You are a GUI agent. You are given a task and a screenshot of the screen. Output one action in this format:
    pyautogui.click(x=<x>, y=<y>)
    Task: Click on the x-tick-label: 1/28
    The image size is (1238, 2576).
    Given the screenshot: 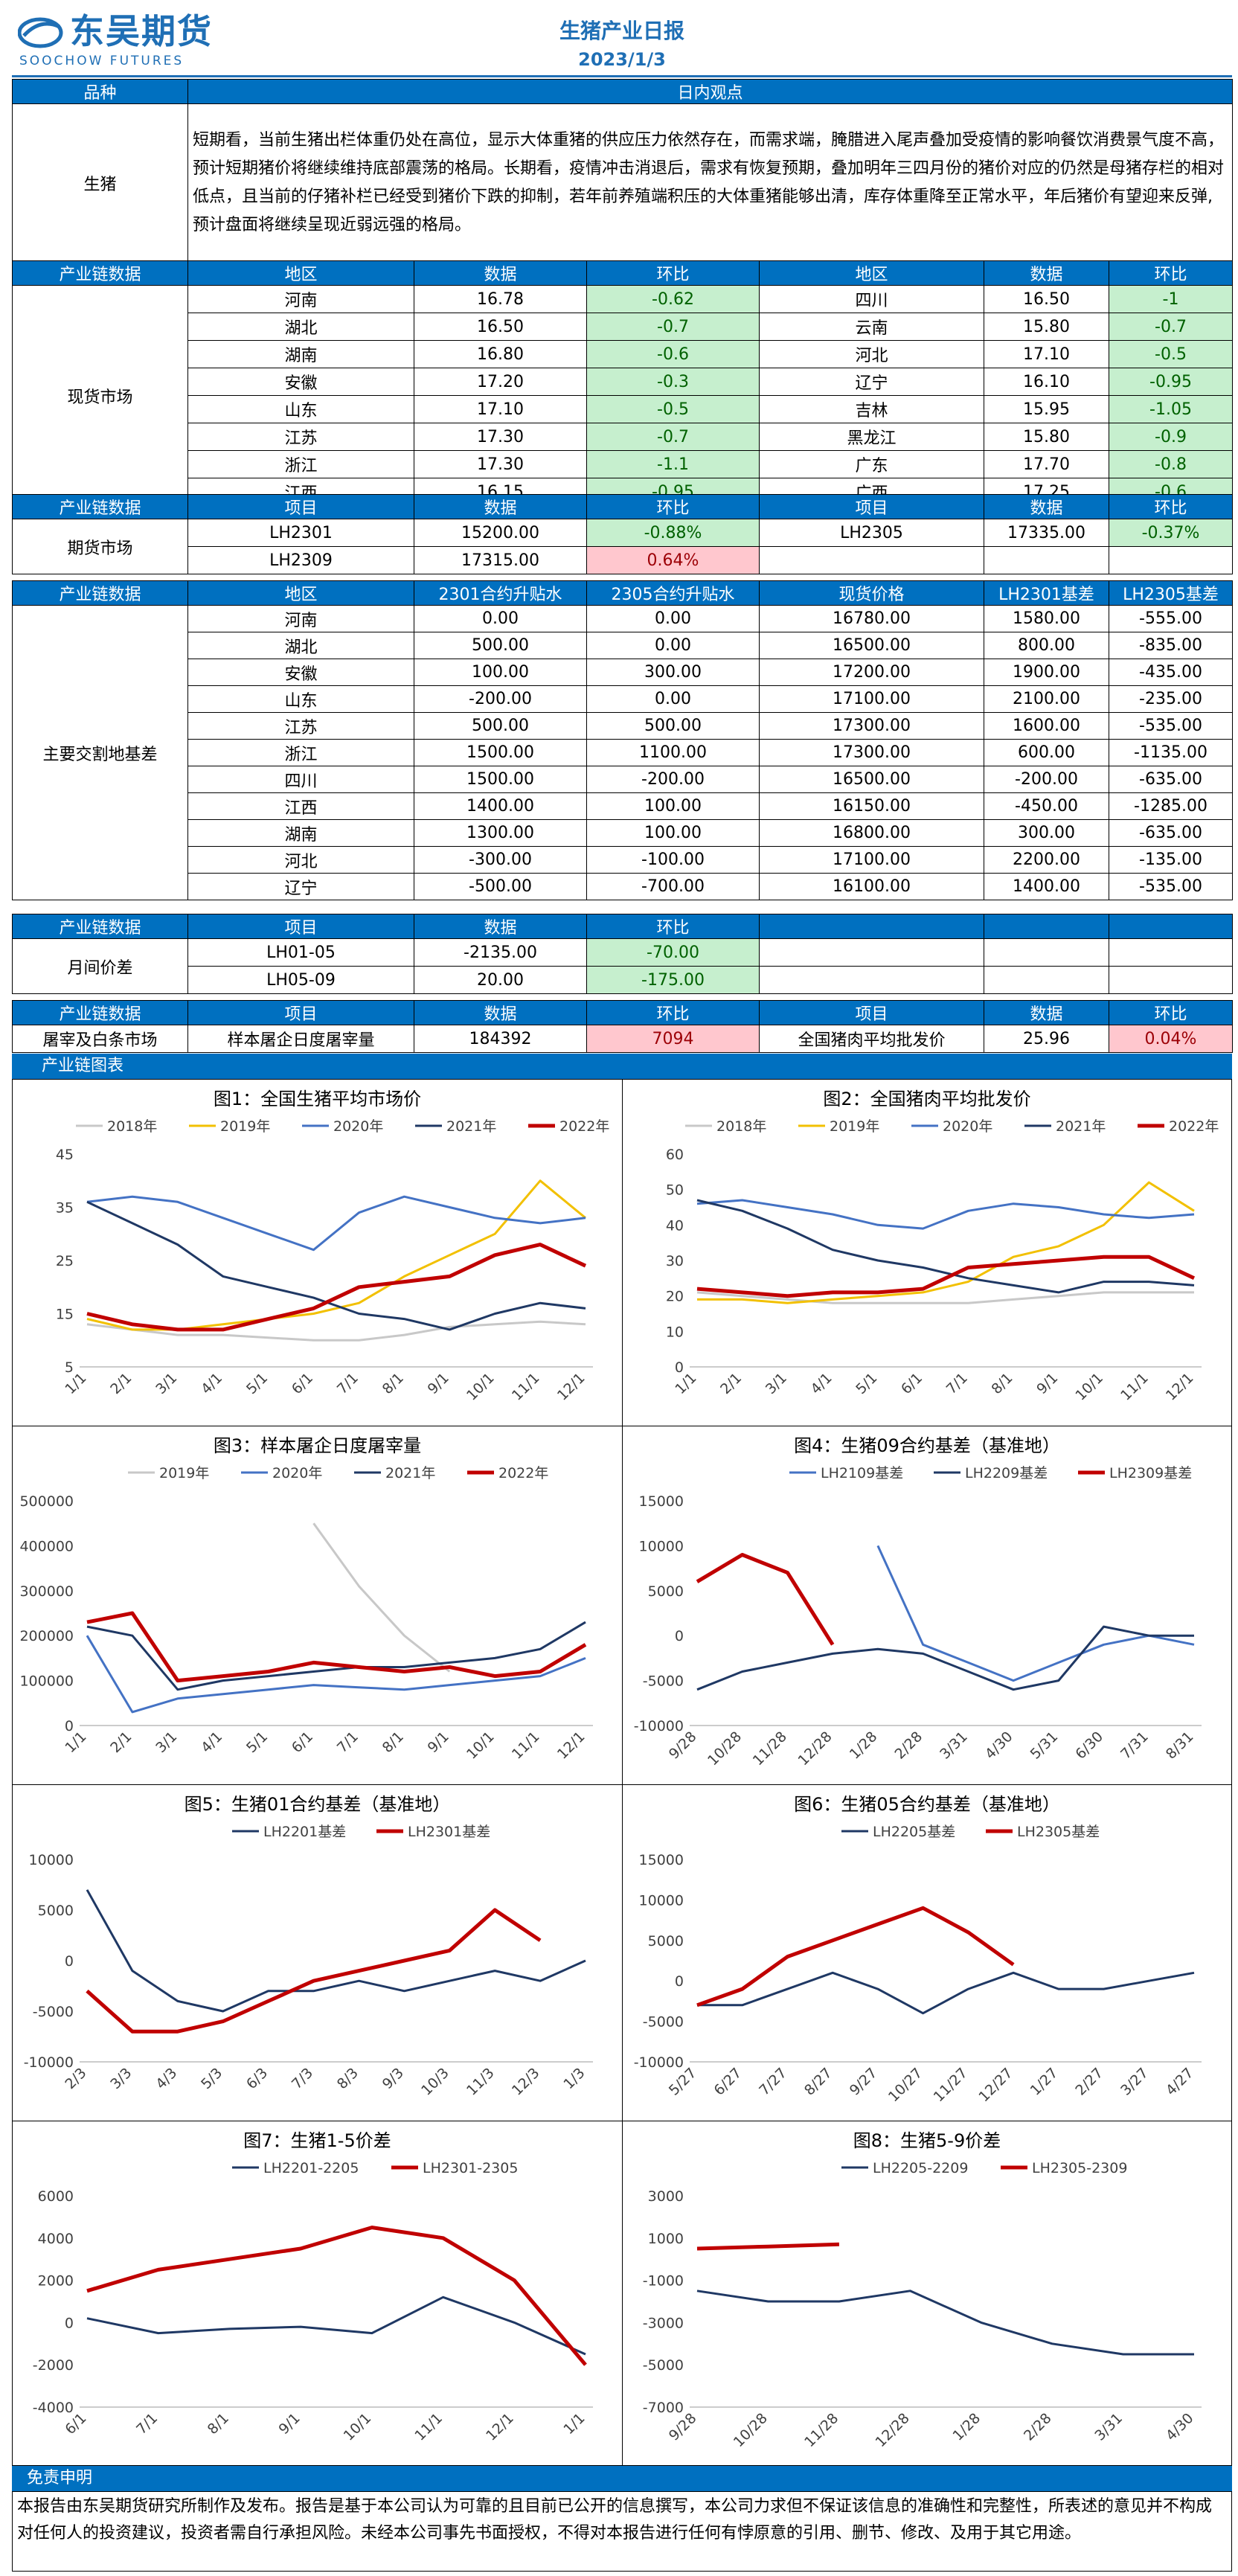 What is the action you would take?
    pyautogui.click(x=864, y=1746)
    